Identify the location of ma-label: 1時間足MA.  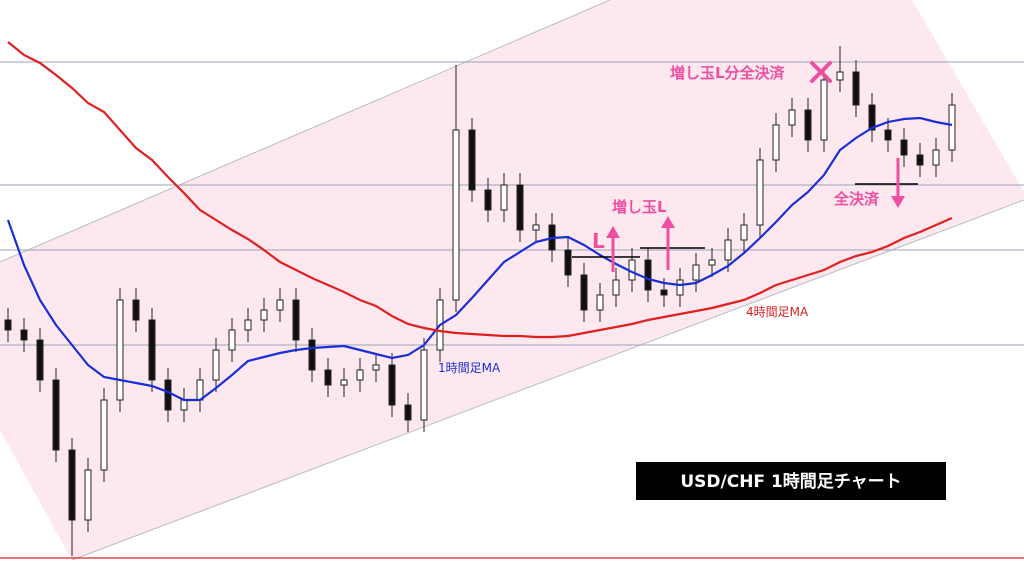
(469, 368).